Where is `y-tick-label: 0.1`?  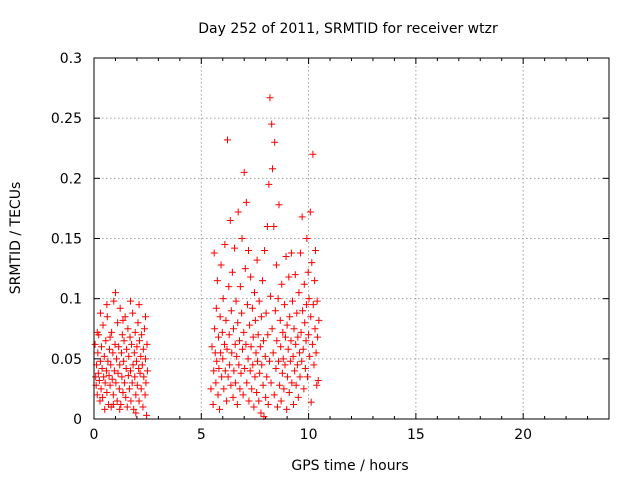 y-tick-label: 0.1 is located at coordinates (71, 300).